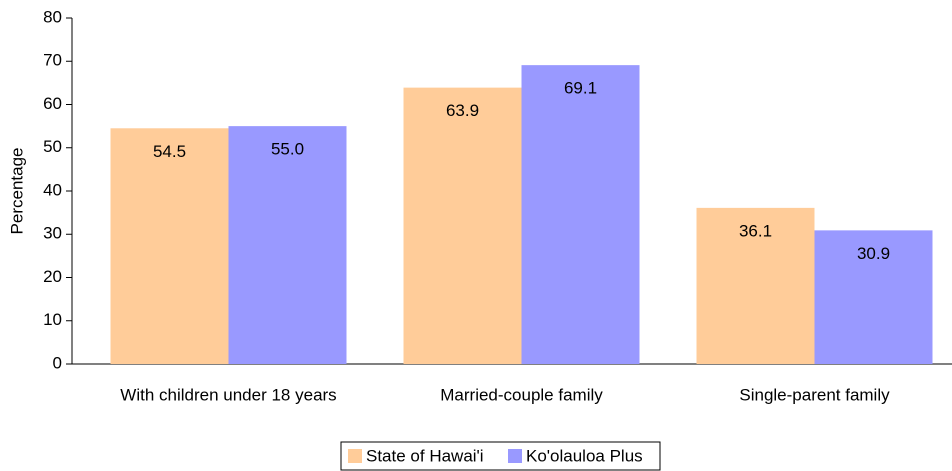  Describe the element at coordinates (287, 149) in the screenshot. I see `value-label: 55.0` at that location.